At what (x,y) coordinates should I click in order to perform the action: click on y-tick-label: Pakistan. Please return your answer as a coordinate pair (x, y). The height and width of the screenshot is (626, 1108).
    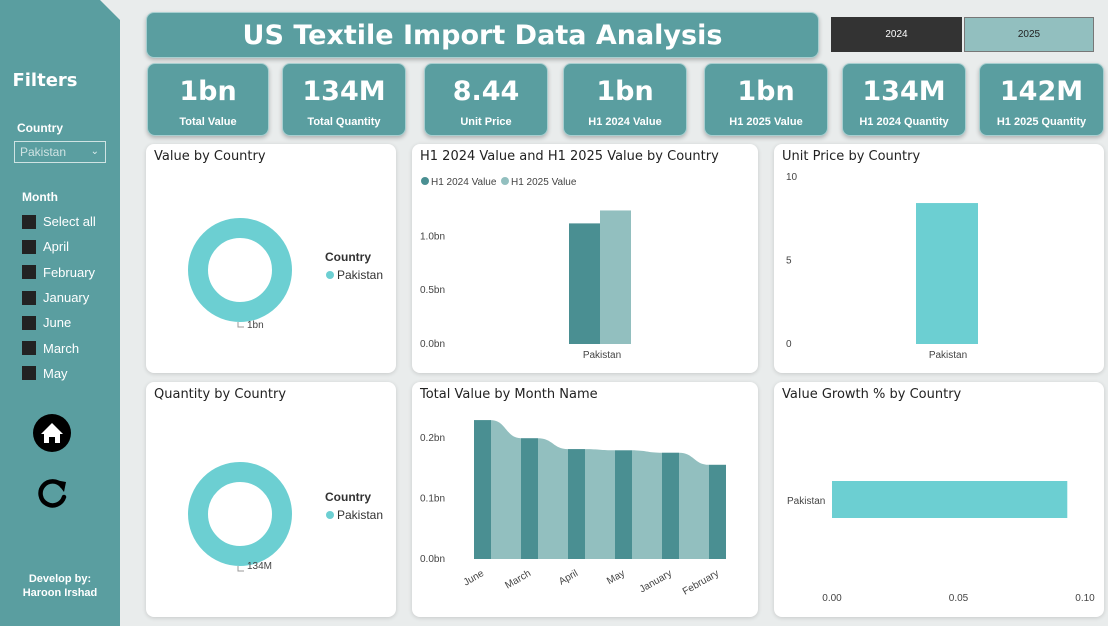
    Looking at the image, I should click on (806, 501).